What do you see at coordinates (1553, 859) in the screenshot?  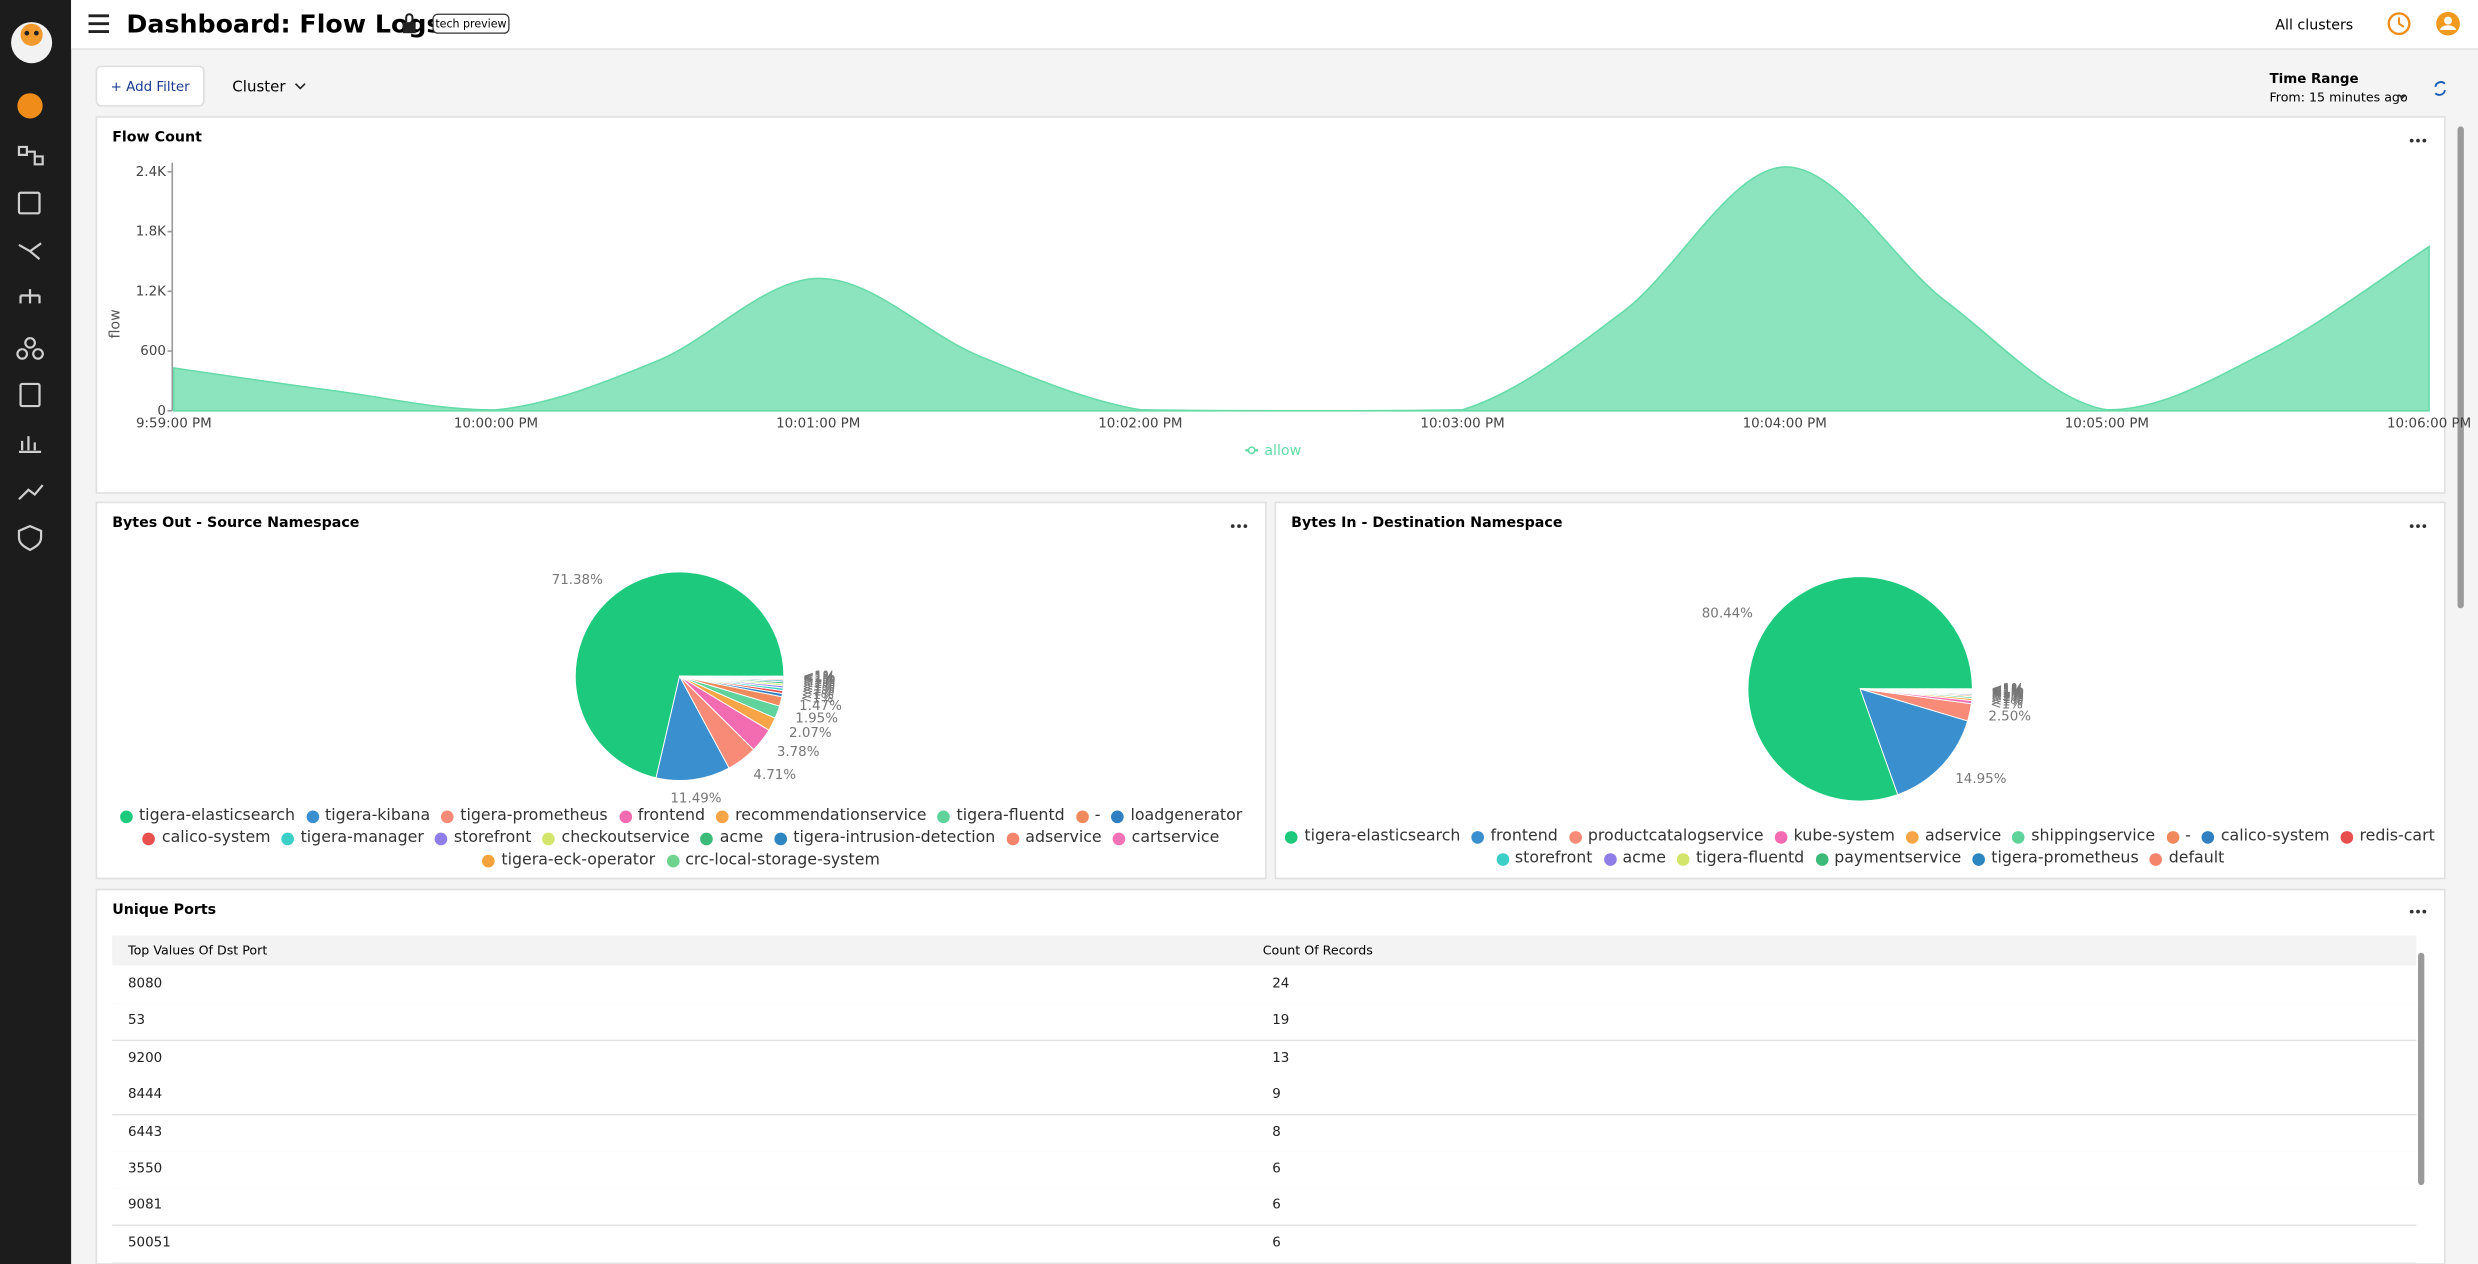 I see `legend-label: storefront` at bounding box center [1553, 859].